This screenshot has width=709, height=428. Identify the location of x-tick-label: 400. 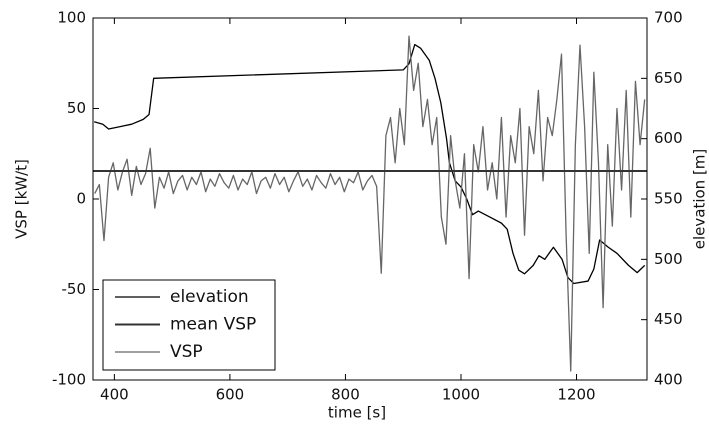
(114, 395).